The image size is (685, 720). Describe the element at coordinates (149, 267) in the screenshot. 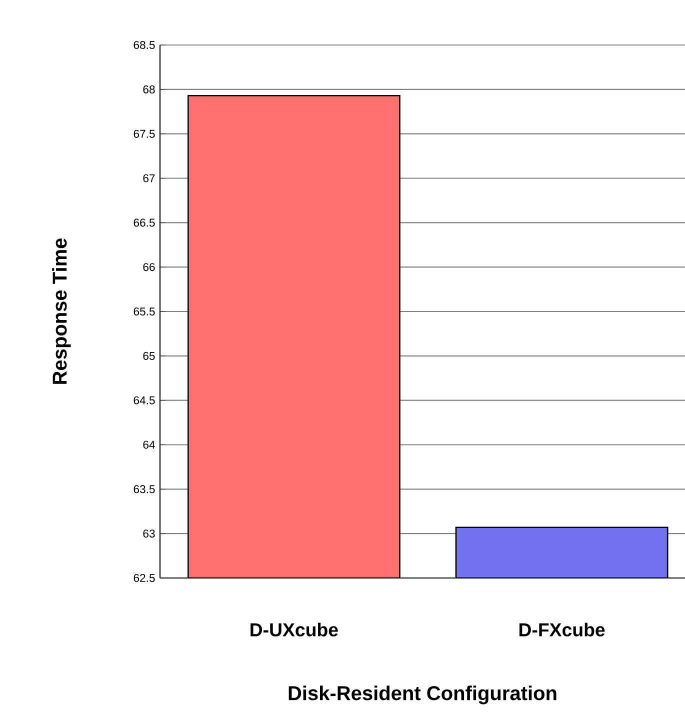

I see `y-tick-label: 66` at that location.